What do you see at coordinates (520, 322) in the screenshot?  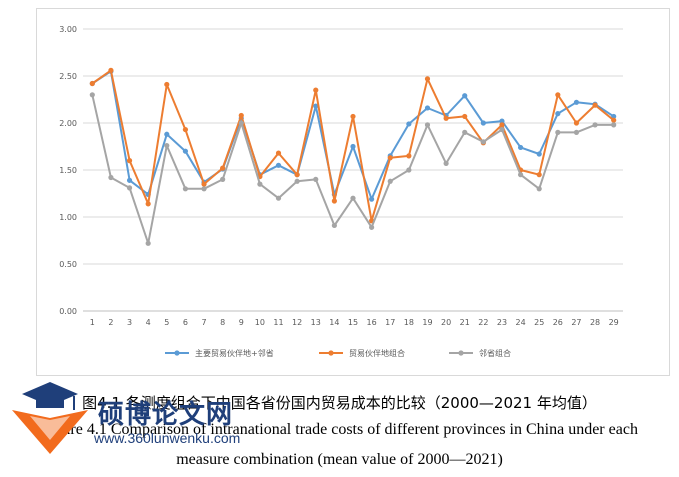 I see `x-tick-label: 24` at bounding box center [520, 322].